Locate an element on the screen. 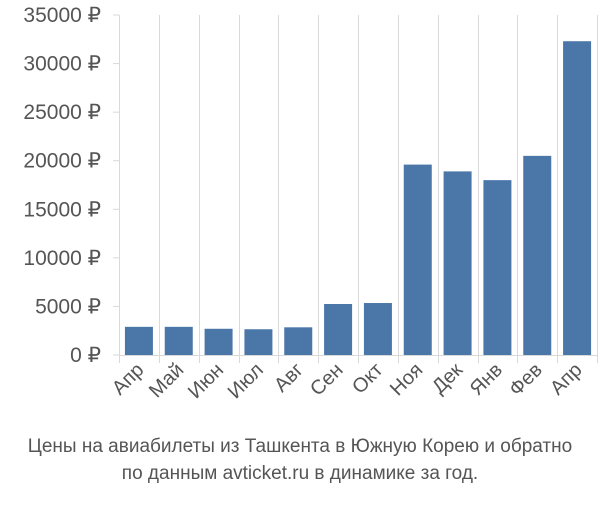 The width and height of the screenshot is (600, 505). y-tick-label: 30000 ₽ is located at coordinates (62, 64).